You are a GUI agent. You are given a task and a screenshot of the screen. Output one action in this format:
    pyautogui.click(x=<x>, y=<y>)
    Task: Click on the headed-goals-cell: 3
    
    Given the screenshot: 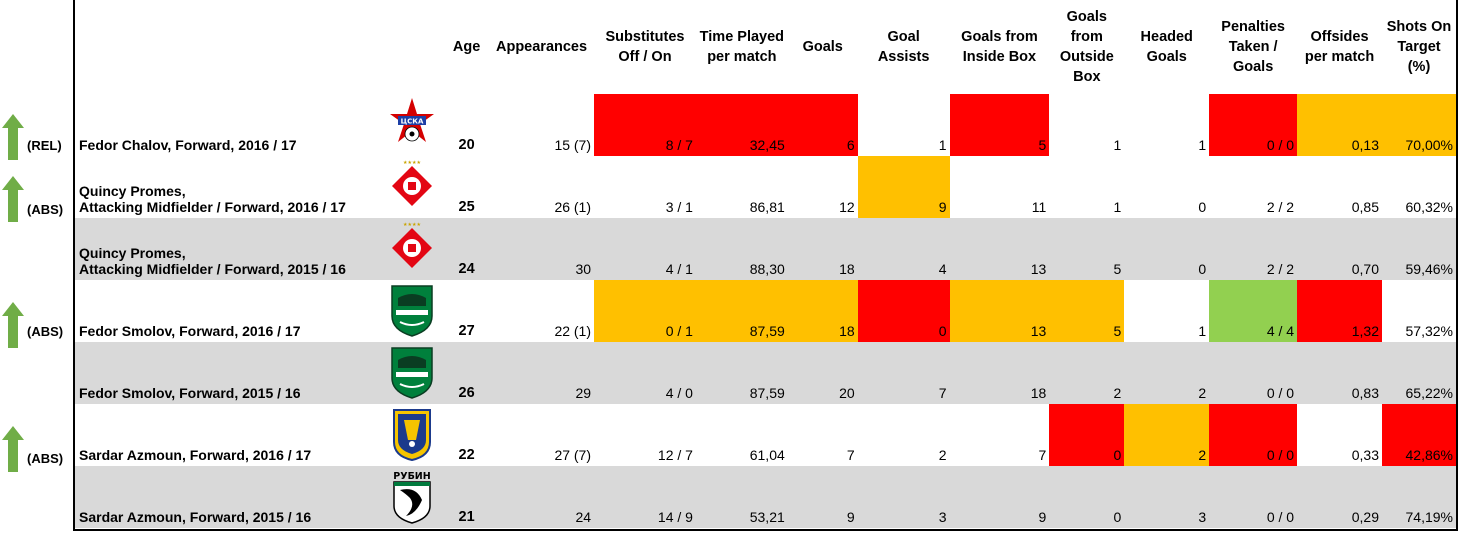 What is the action you would take?
    pyautogui.click(x=1167, y=497)
    